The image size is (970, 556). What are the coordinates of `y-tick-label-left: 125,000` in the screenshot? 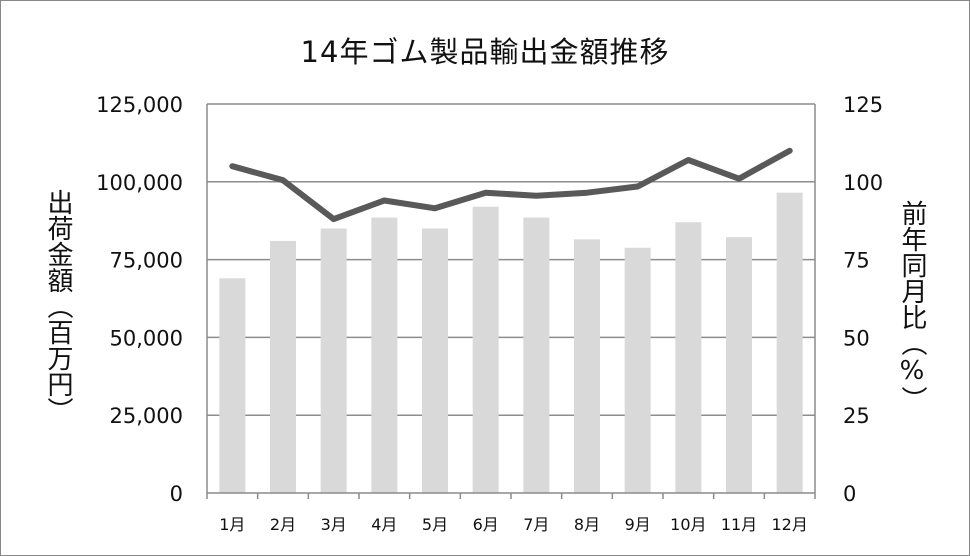 It's located at (139, 105).